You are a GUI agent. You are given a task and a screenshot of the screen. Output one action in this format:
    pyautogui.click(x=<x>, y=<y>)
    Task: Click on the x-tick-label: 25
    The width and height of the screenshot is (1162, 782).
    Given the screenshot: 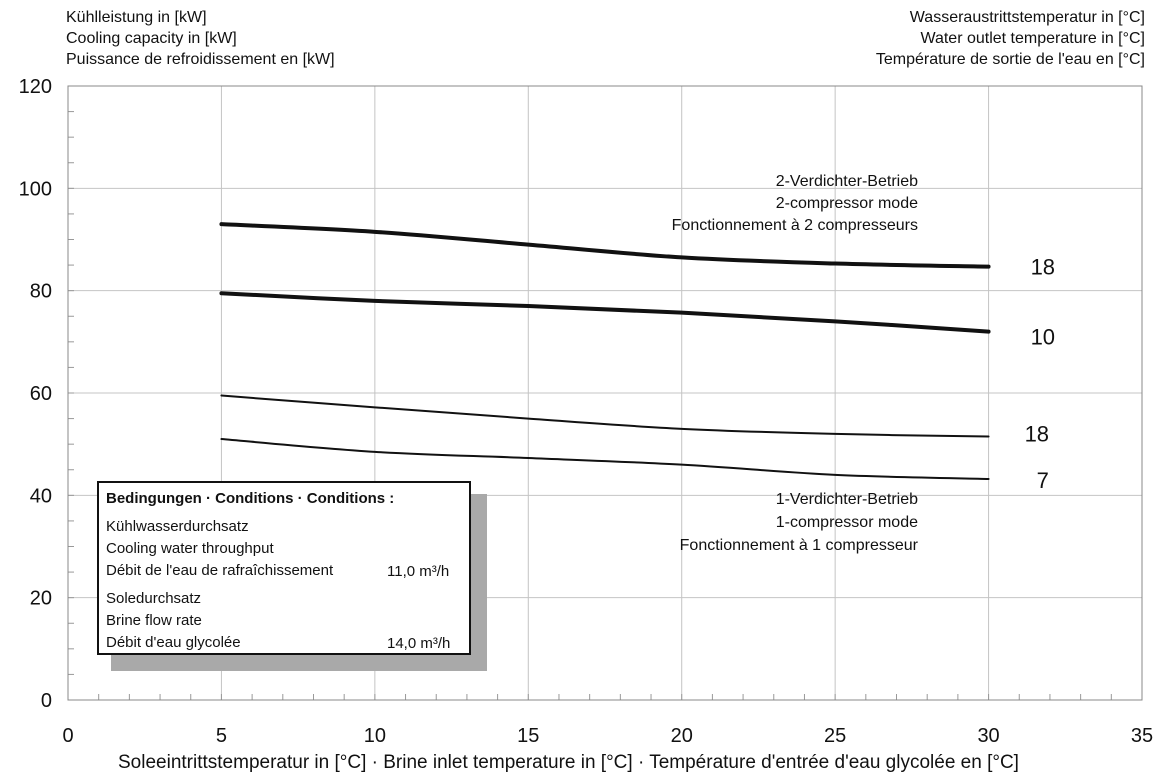 What is the action you would take?
    pyautogui.click(x=835, y=736)
    